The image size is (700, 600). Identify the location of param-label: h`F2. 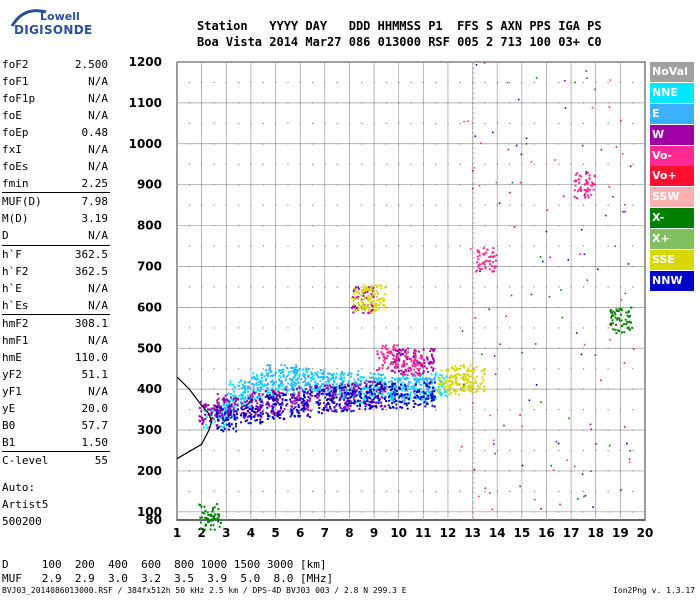
(15, 271).